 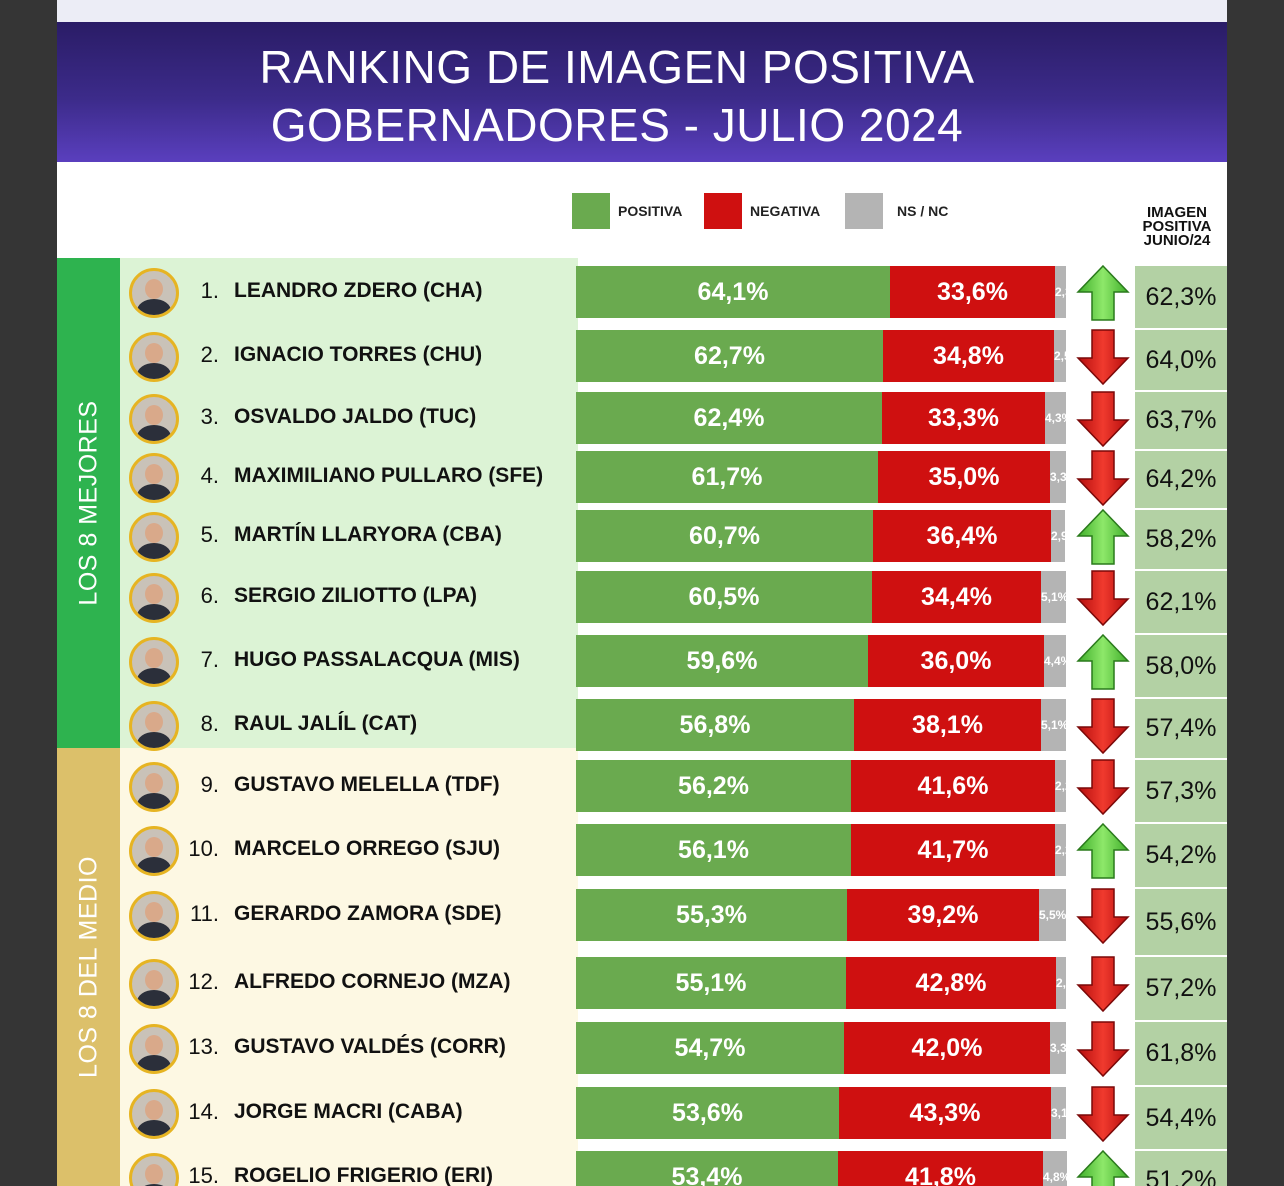 I want to click on nsnc-segment: 4,4%, so click(x=1055, y=661).